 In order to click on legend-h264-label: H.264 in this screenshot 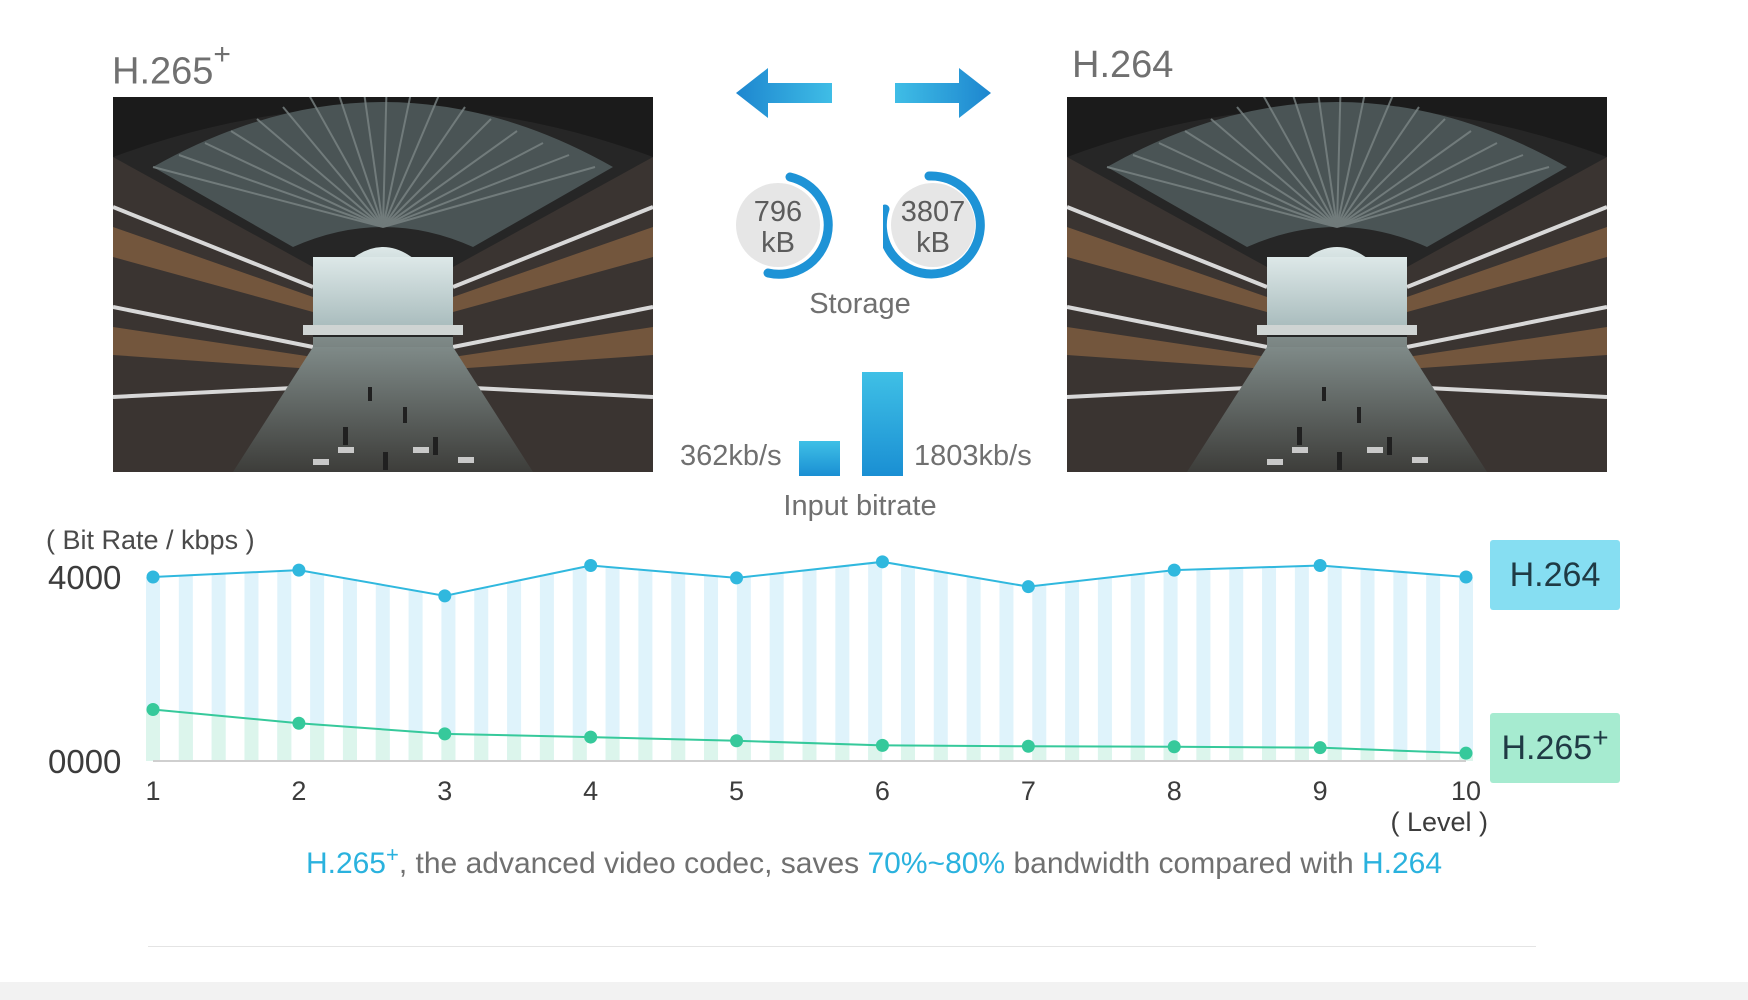, I will do `click(1555, 575)`.